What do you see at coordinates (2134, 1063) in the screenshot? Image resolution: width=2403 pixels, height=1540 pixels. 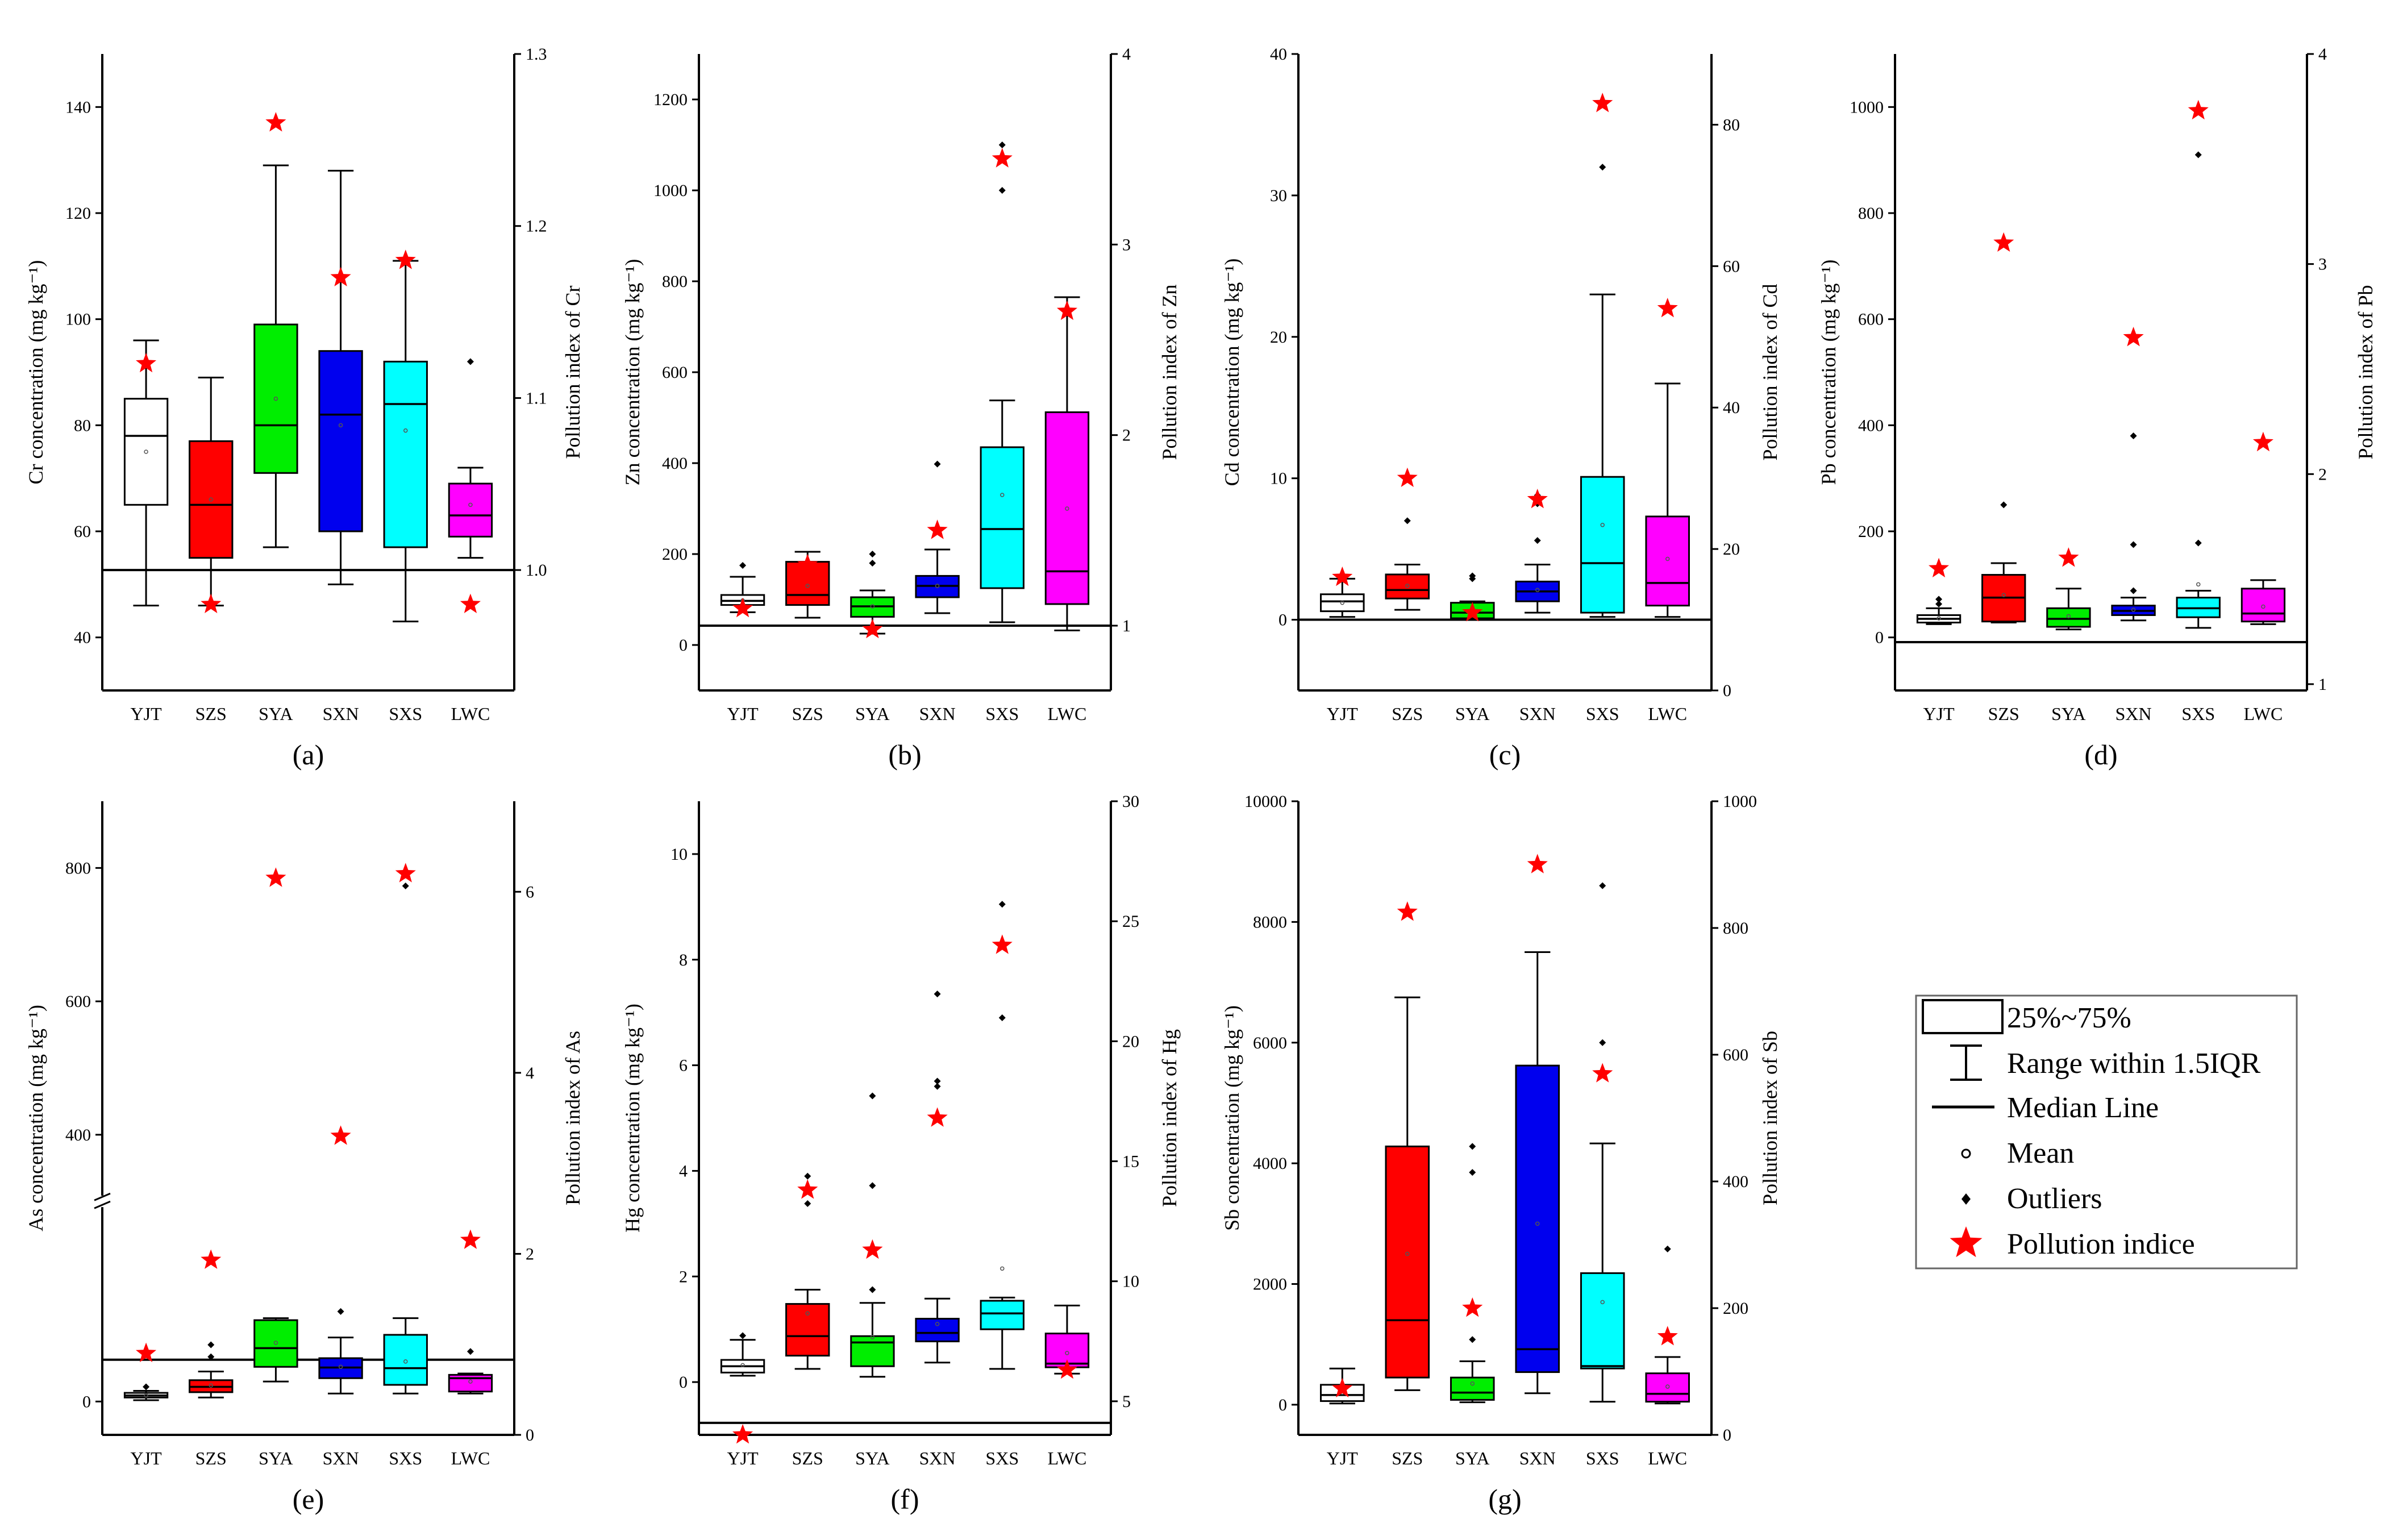 I see `legend-range-label: Range within 1.5IQR` at bounding box center [2134, 1063].